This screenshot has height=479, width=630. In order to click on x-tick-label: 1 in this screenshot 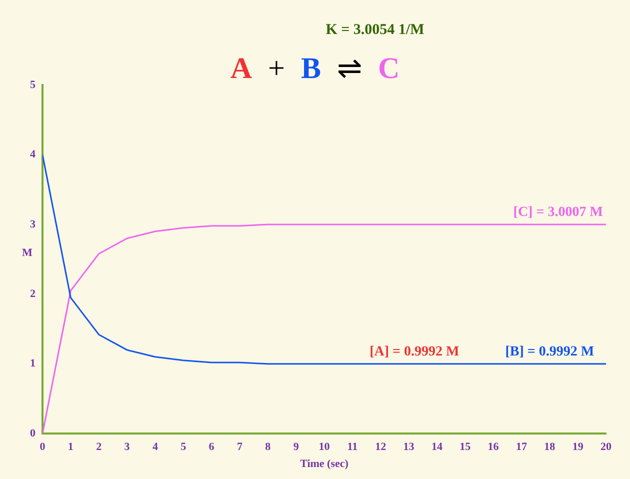, I will do `click(71, 447)`.